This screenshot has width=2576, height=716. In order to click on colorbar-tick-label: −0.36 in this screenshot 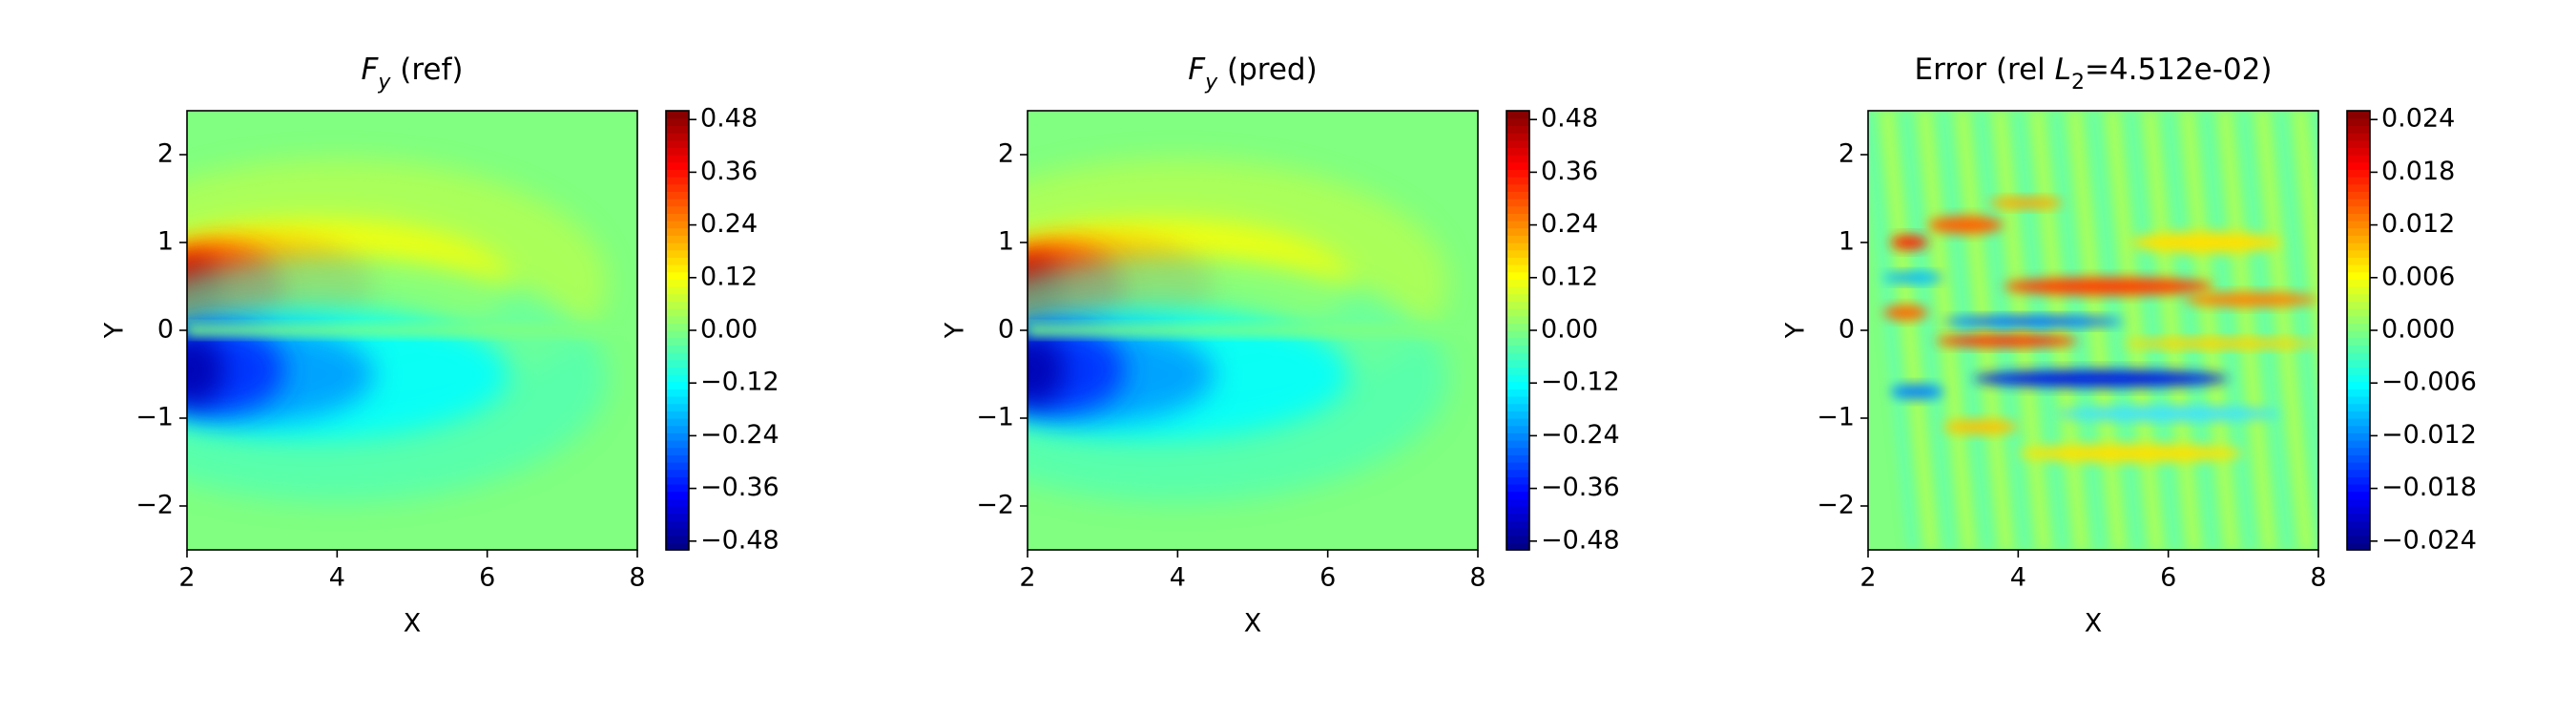, I will do `click(1580, 487)`.